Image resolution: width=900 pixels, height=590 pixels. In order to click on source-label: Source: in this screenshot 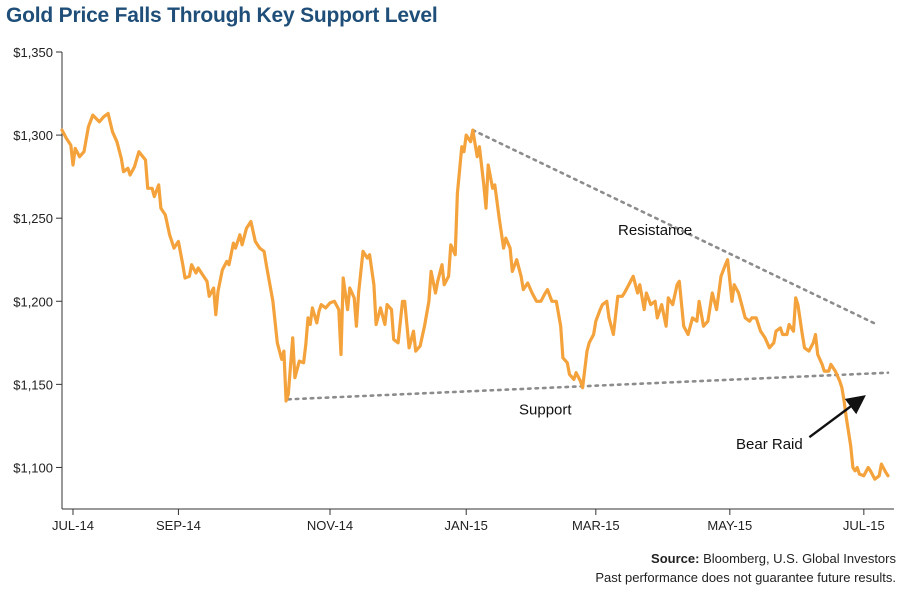, I will do `click(675, 558)`.